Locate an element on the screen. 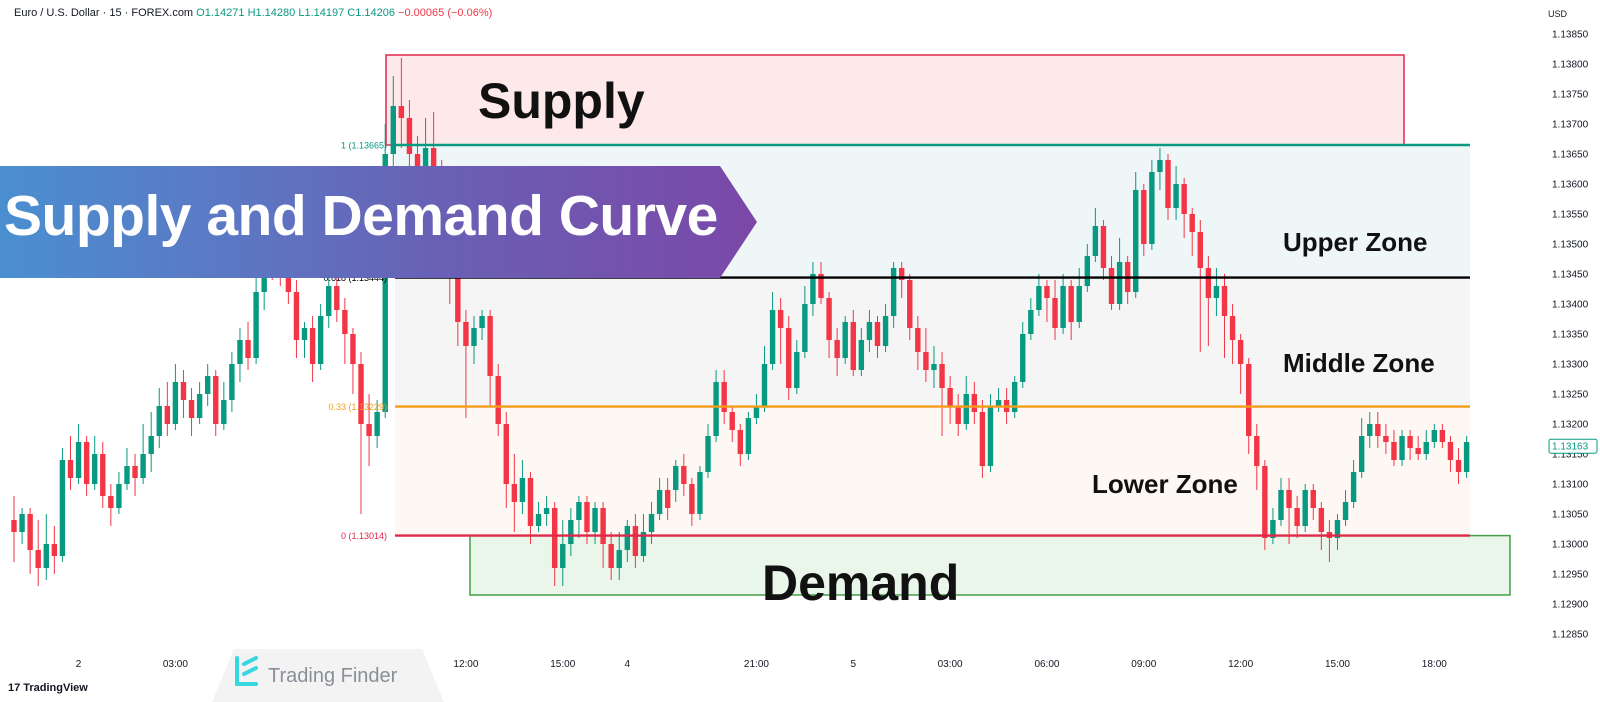  middle-zone-band is located at coordinates (932, 342).